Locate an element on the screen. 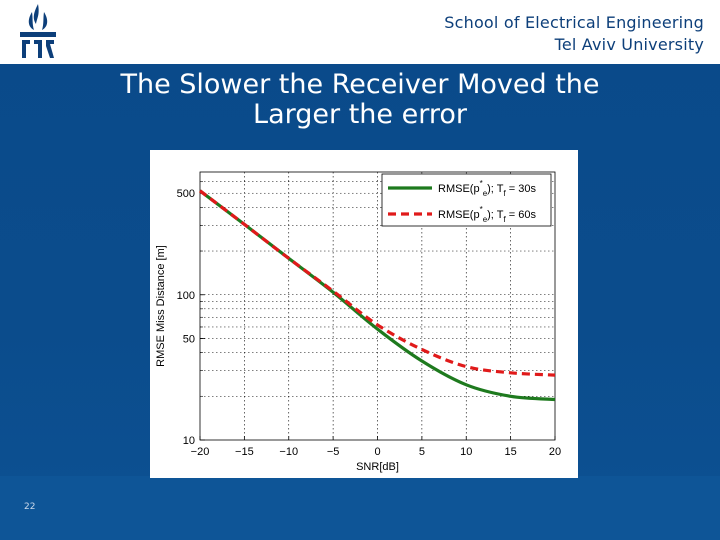 The height and width of the screenshot is (540, 720). slide-title-line2: Larger the error is located at coordinates (360, 114).